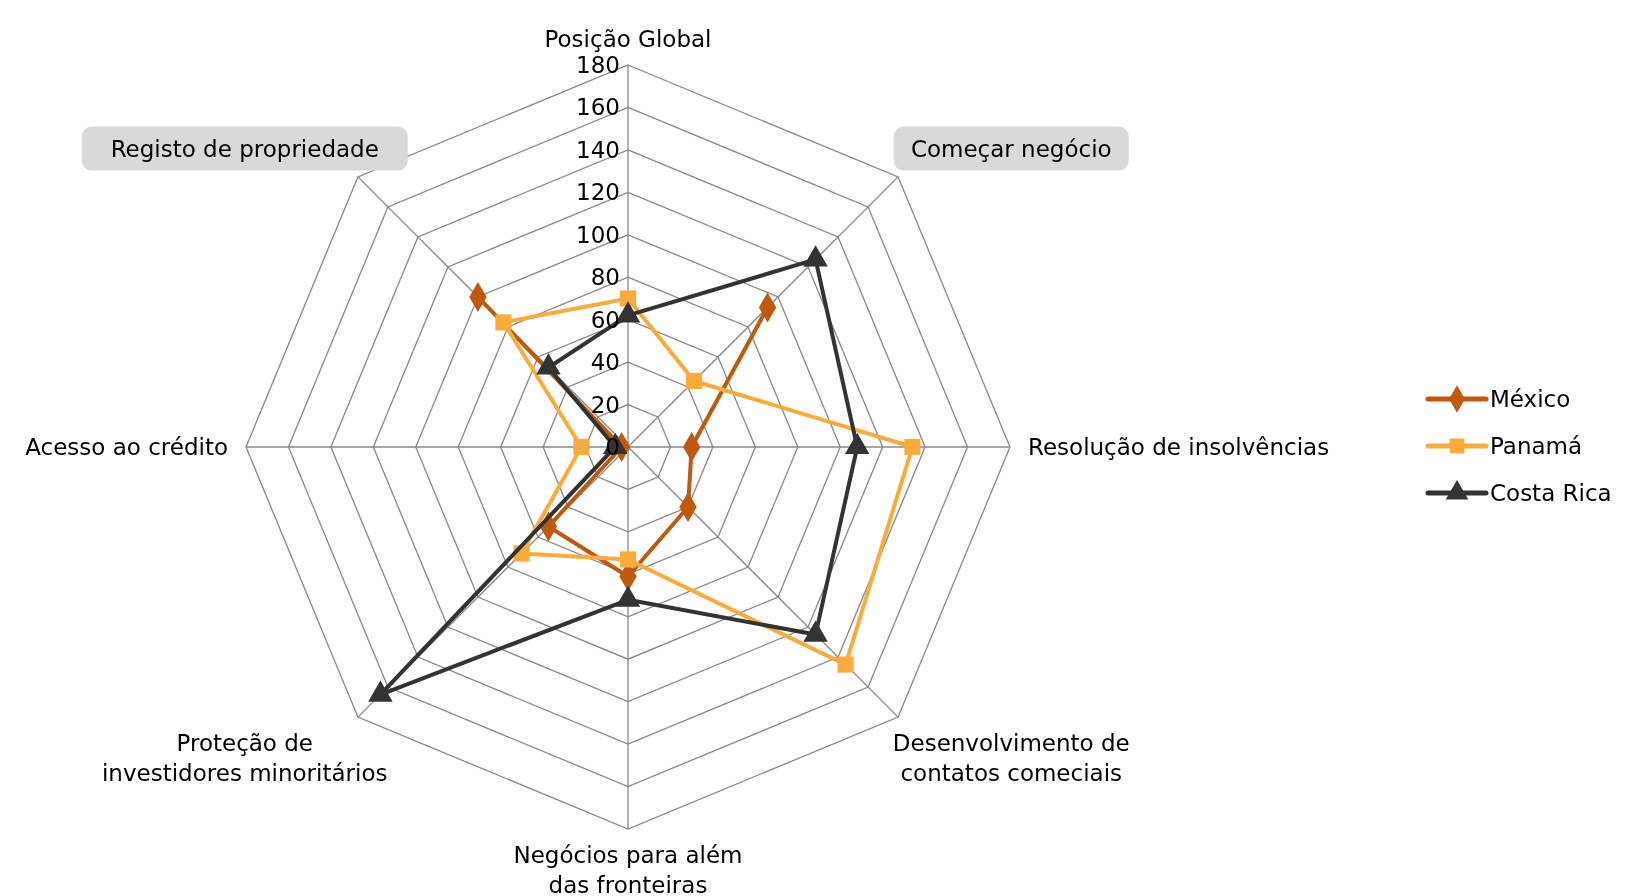 The height and width of the screenshot is (896, 1627). What do you see at coordinates (605, 277) in the screenshot?
I see `y-tick-label: 80` at bounding box center [605, 277].